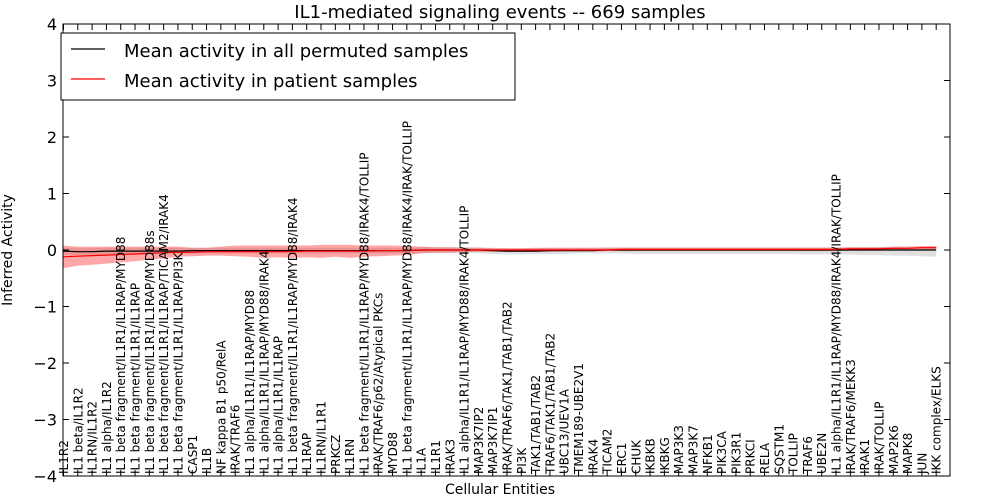  Describe the element at coordinates (52, 250) in the screenshot. I see `y-tick-label: 0` at that location.